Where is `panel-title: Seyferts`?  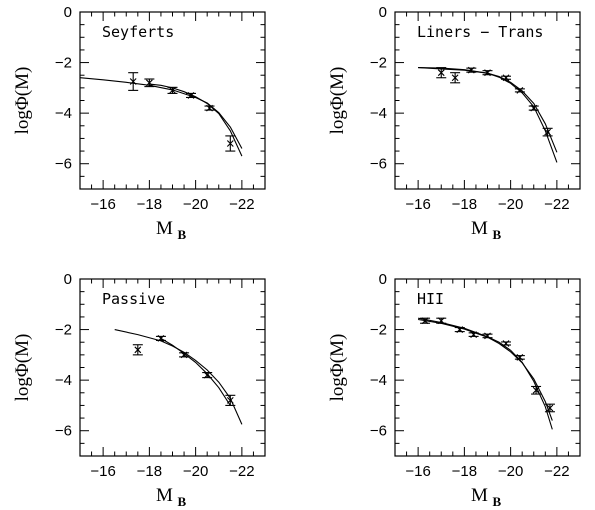
panel-title: Seyferts is located at coordinates (138, 32).